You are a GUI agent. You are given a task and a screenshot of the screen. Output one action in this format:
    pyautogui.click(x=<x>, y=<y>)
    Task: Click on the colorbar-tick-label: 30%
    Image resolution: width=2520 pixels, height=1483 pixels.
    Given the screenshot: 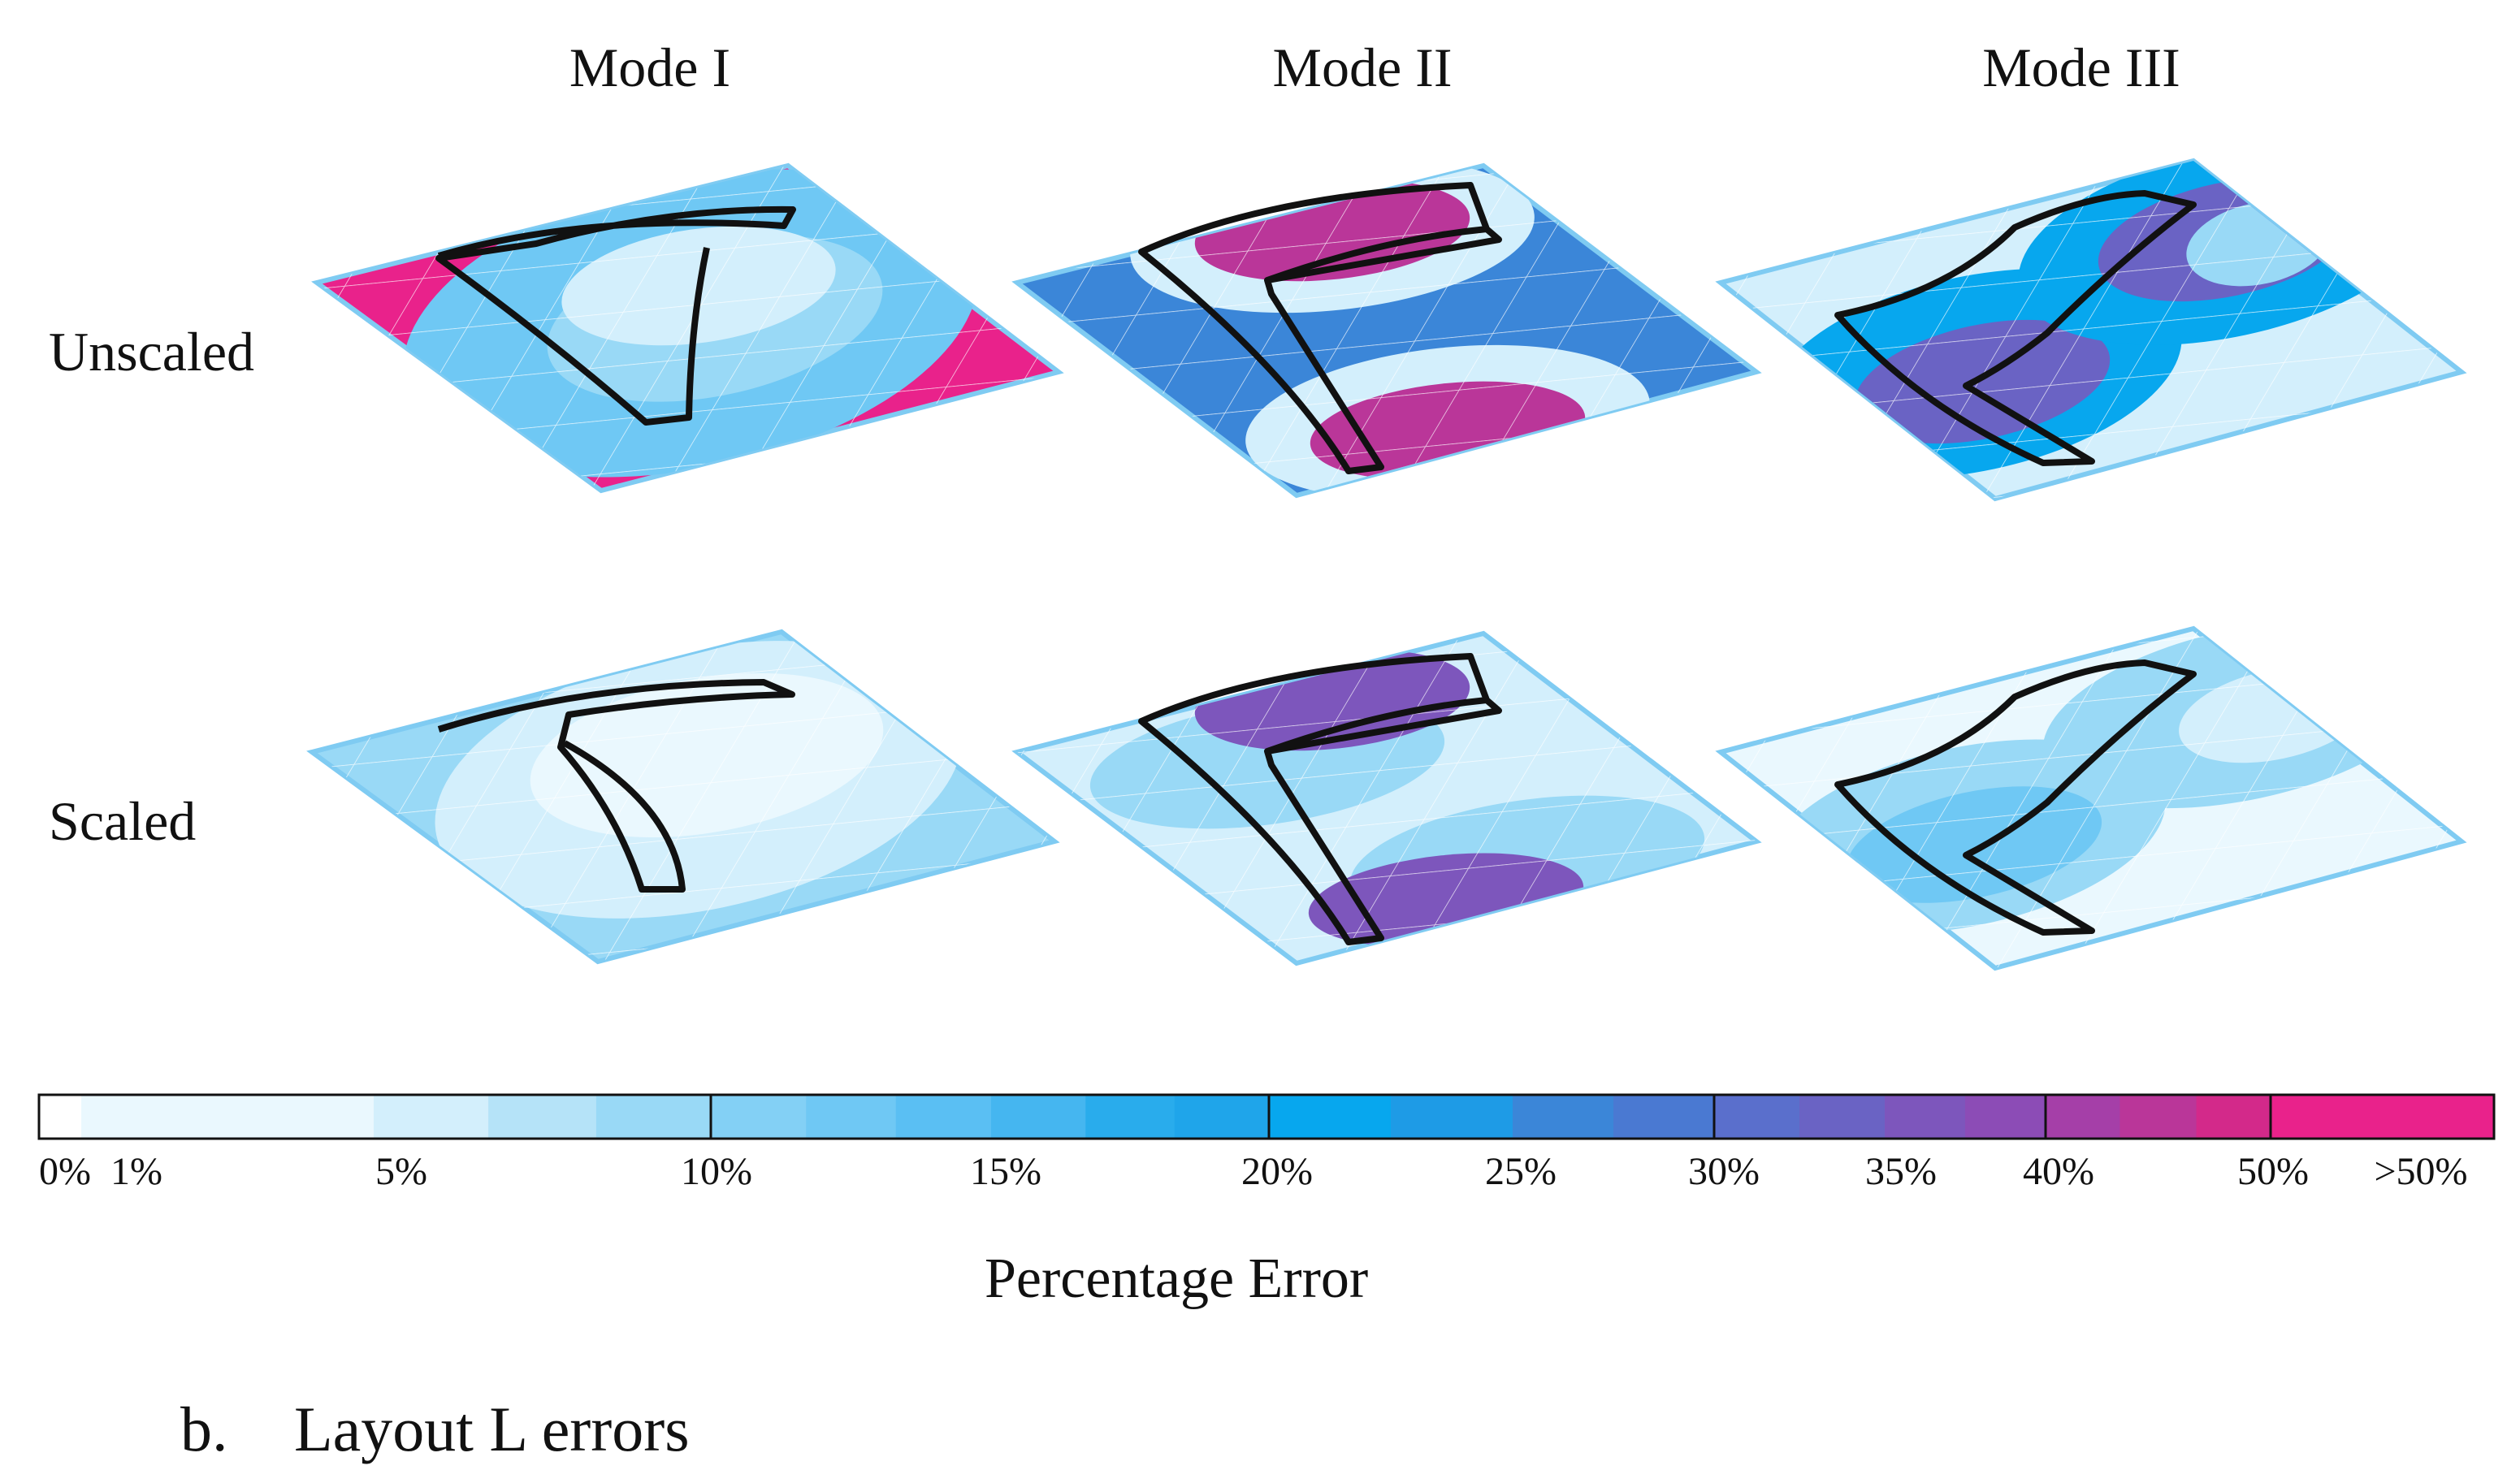 What is the action you would take?
    pyautogui.click(x=1724, y=1171)
    